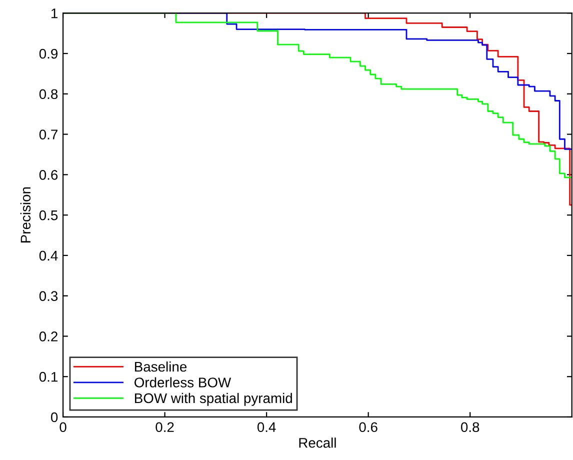 The image size is (573, 460). Describe the element at coordinates (183, 382) in the screenshot. I see `legend-label: Orderless BOW` at that location.